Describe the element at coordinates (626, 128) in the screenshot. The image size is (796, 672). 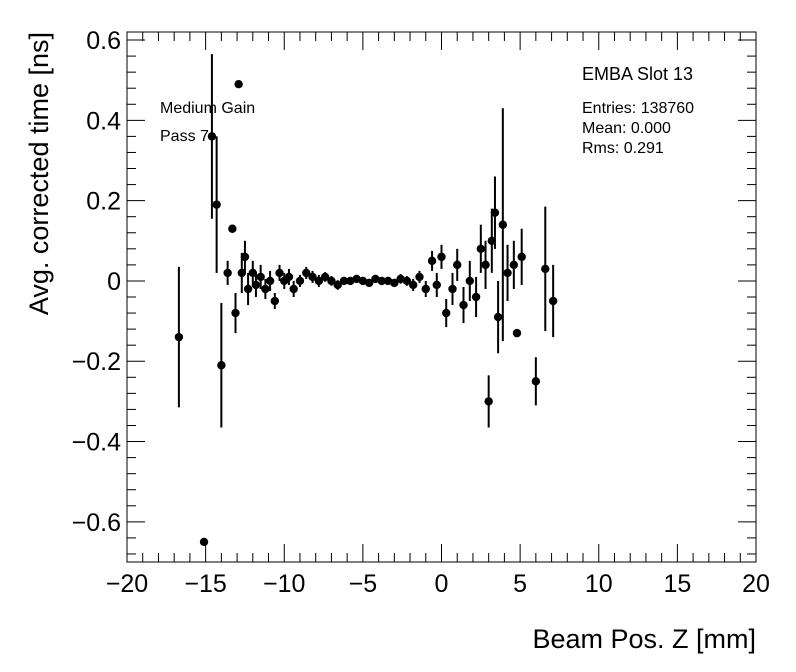
I see `stats-mean: Mean: 0.000` at that location.